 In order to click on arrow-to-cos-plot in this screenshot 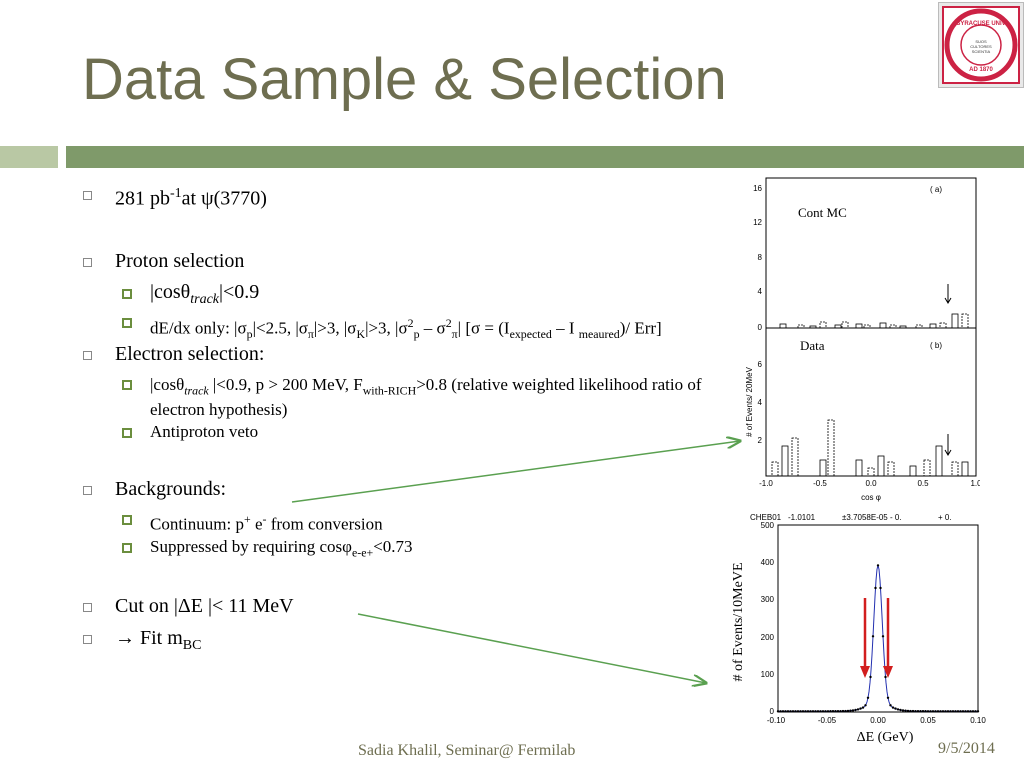, I will do `click(515, 472)`.